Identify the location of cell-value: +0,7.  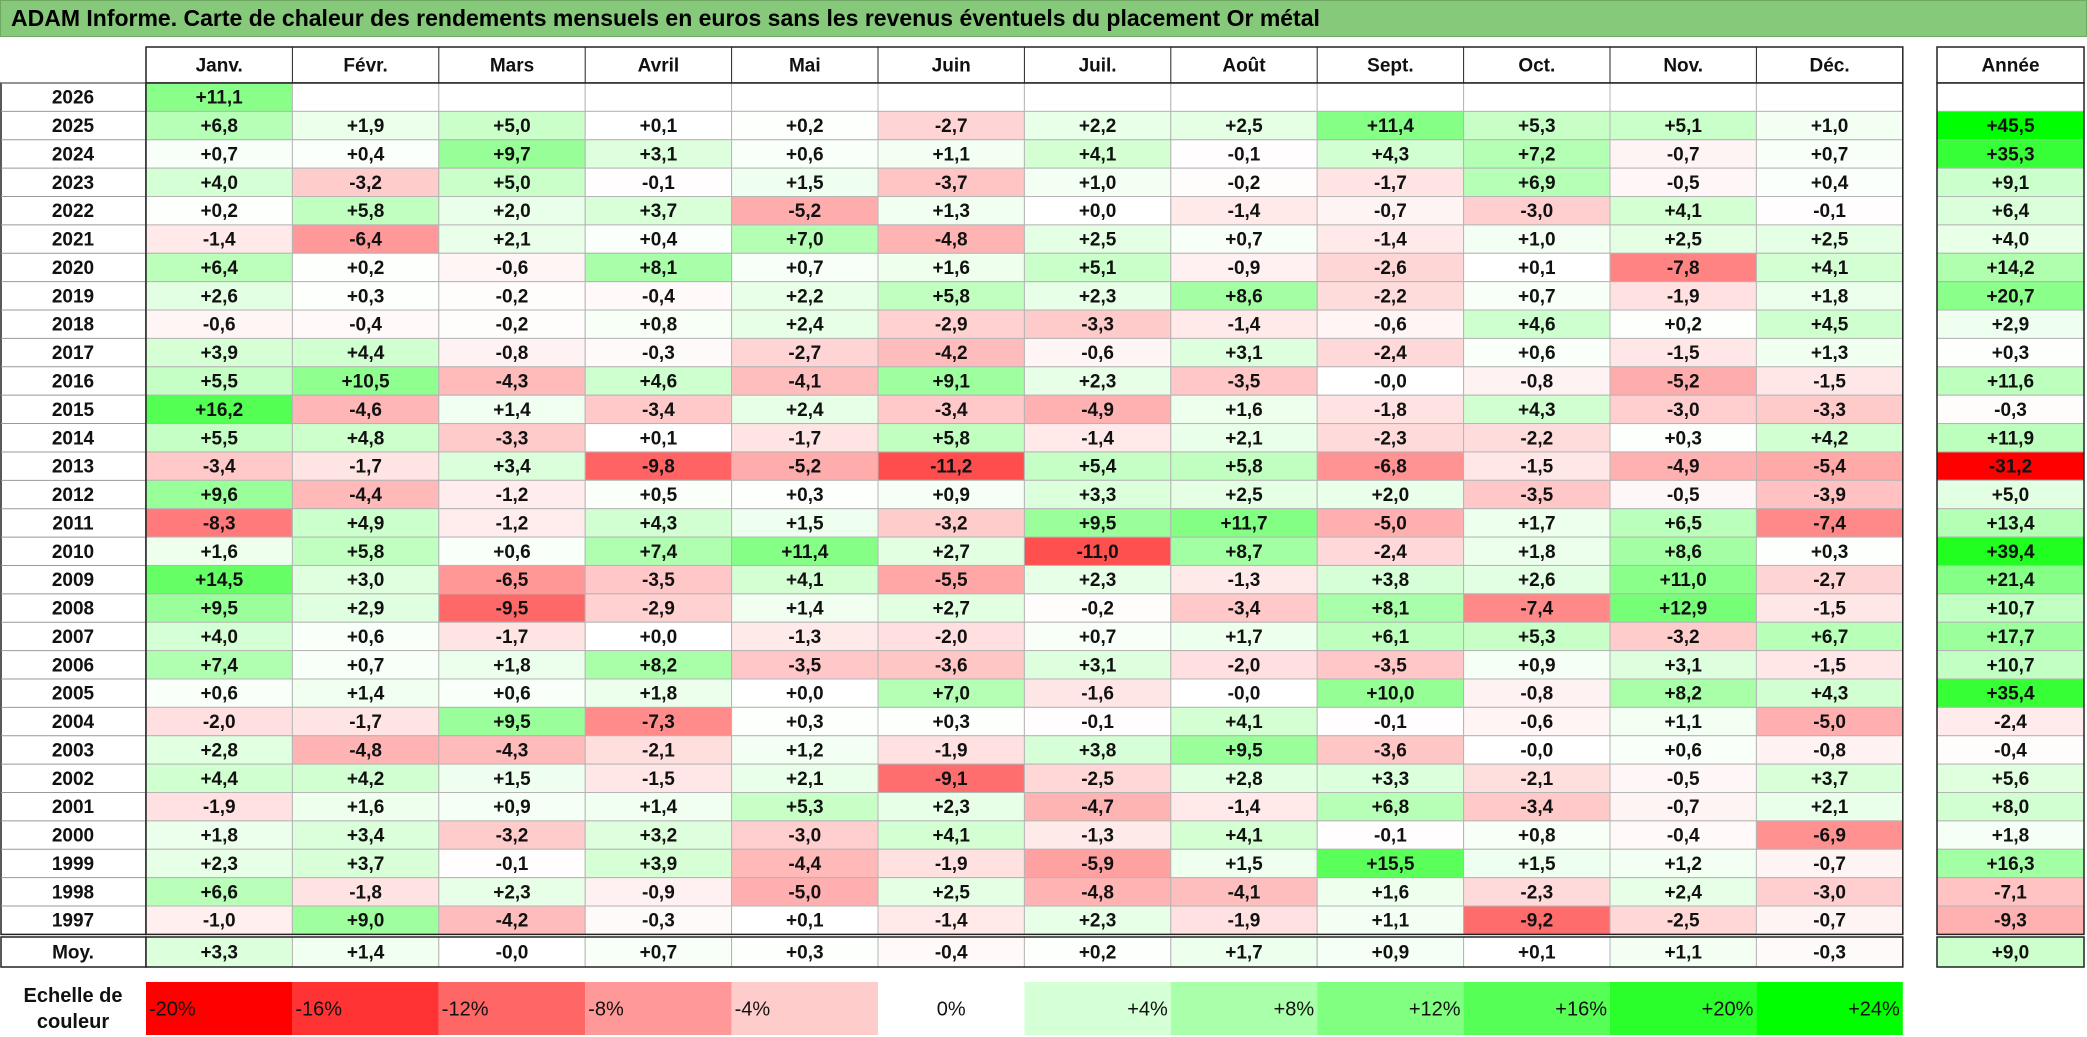
(1098, 637).